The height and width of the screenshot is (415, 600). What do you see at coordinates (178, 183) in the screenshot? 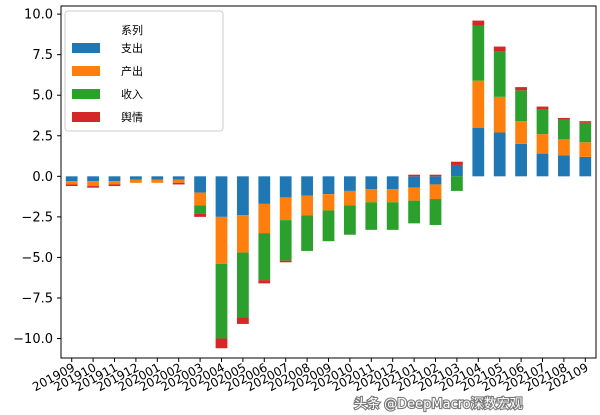
I see `bar-舆情-202002` at bounding box center [178, 183].